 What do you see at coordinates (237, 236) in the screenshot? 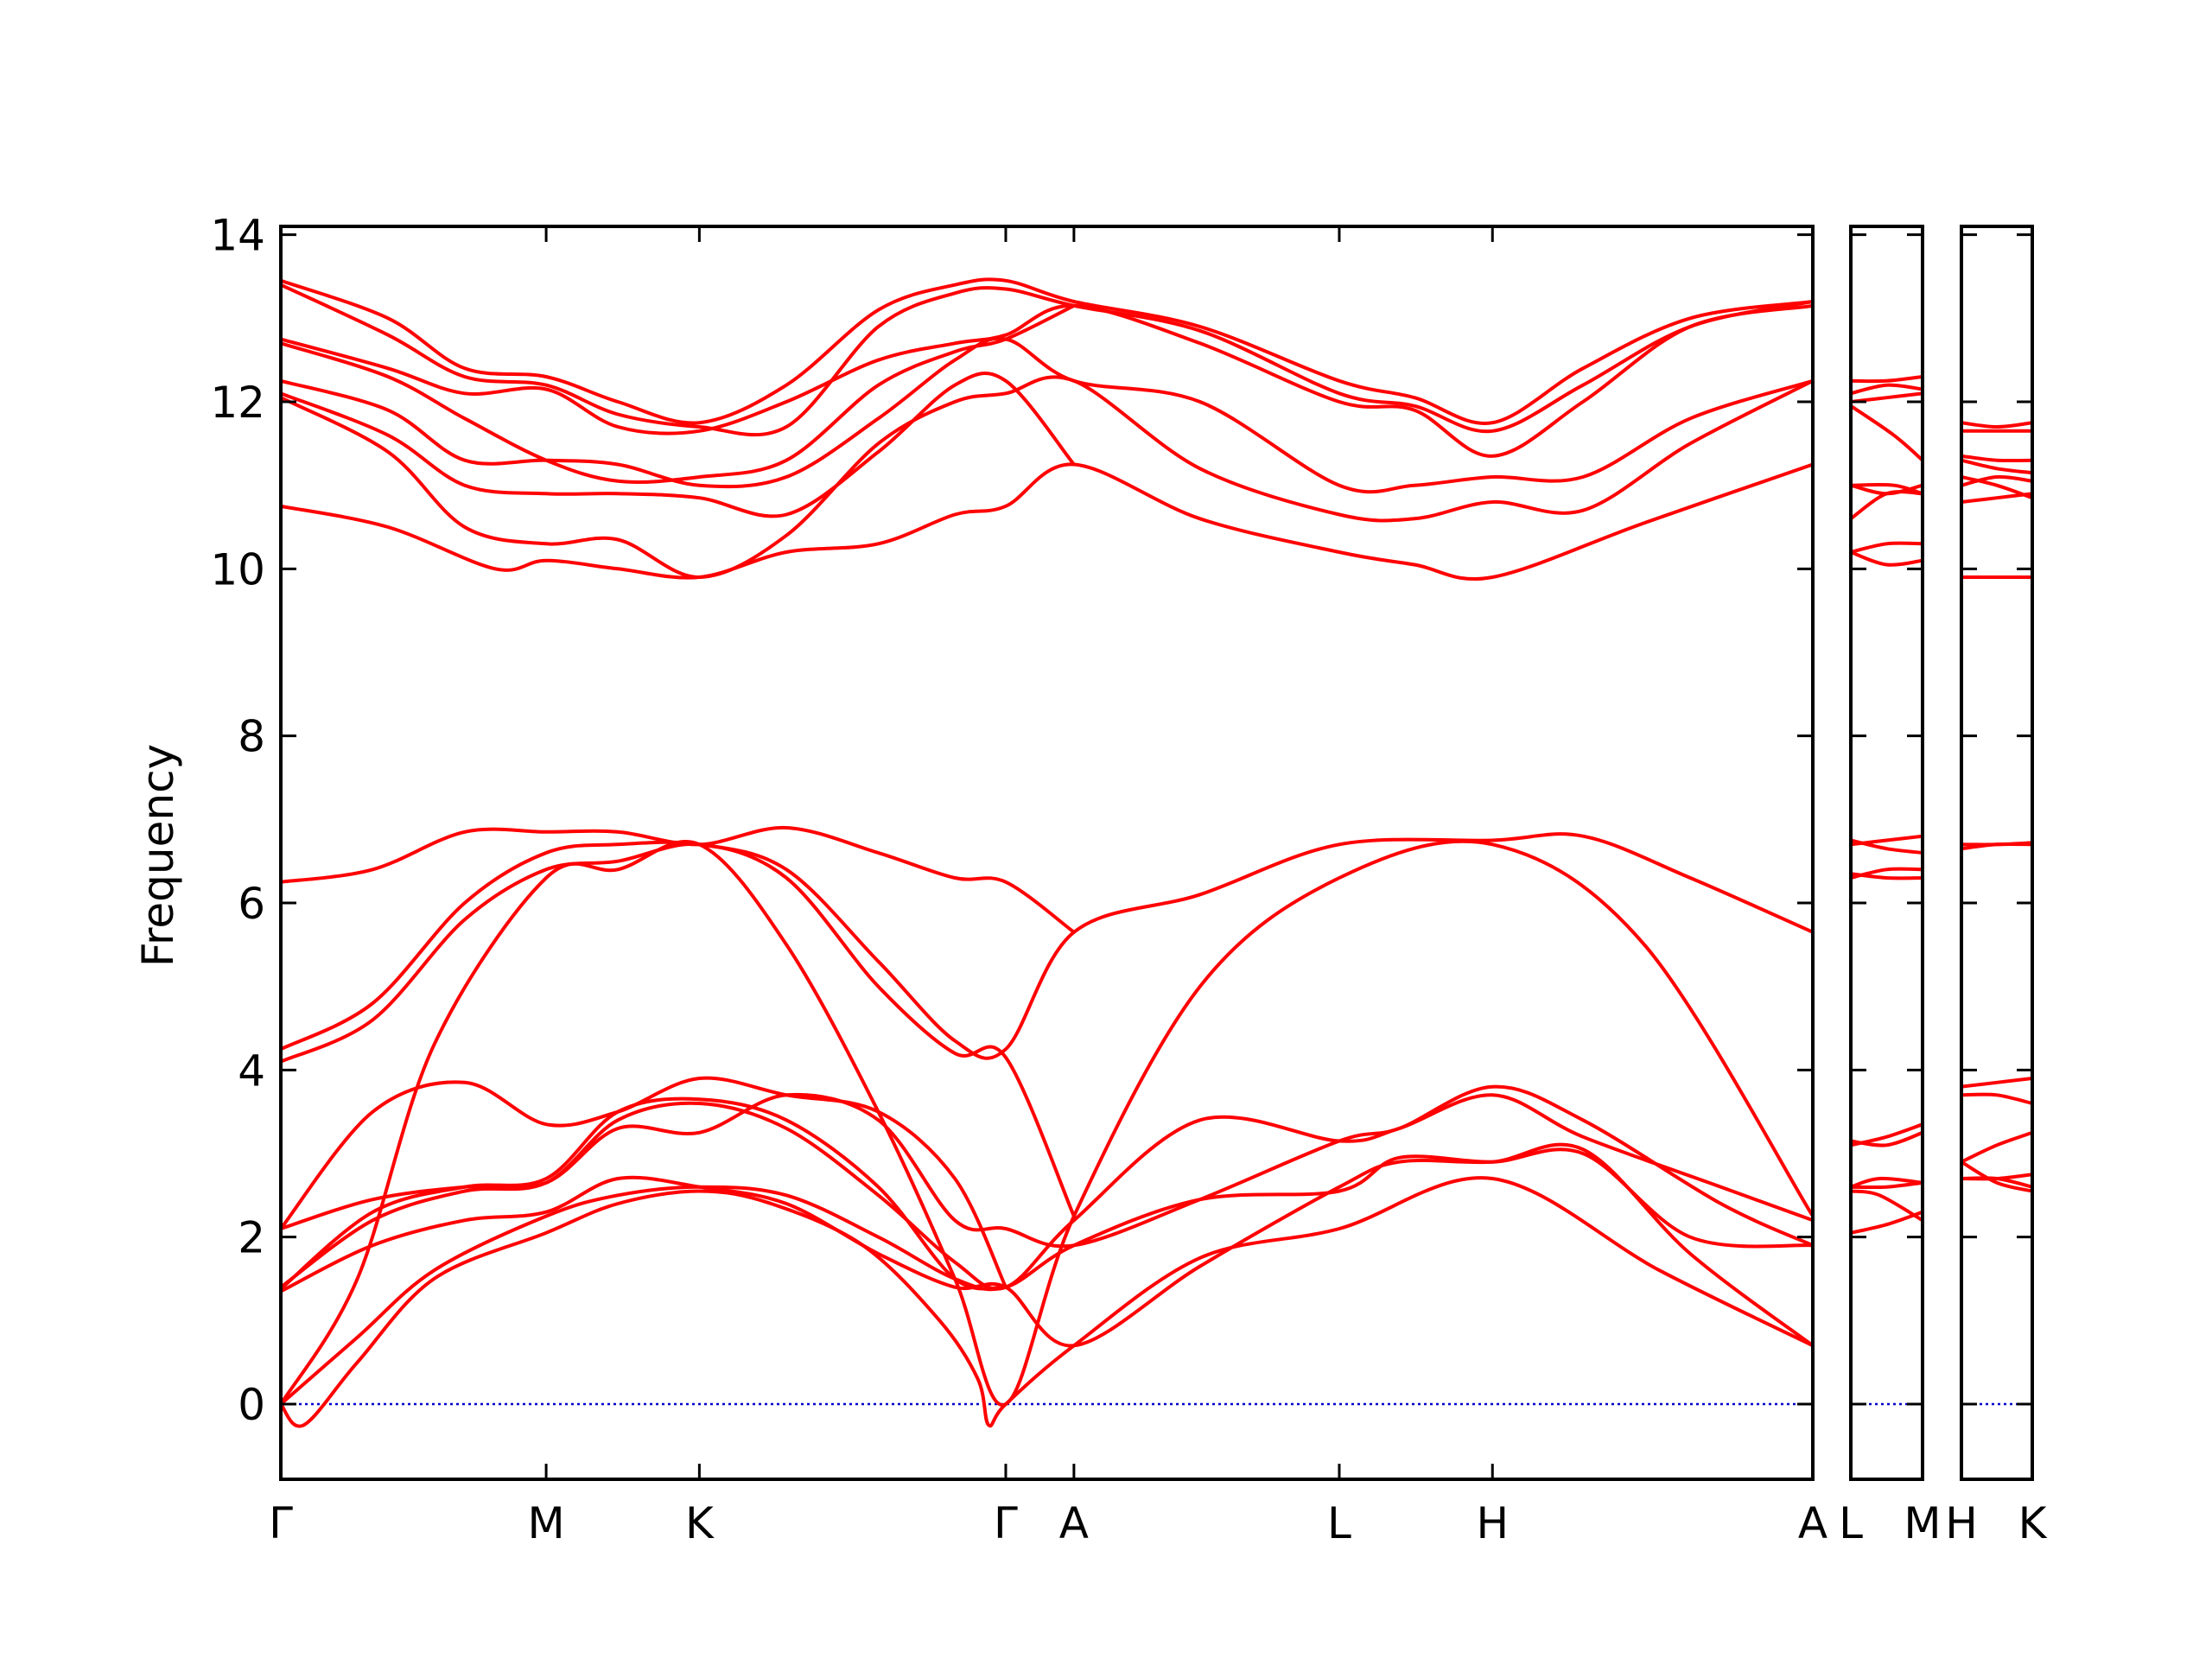
I see `y-tick-label: 14` at bounding box center [237, 236].